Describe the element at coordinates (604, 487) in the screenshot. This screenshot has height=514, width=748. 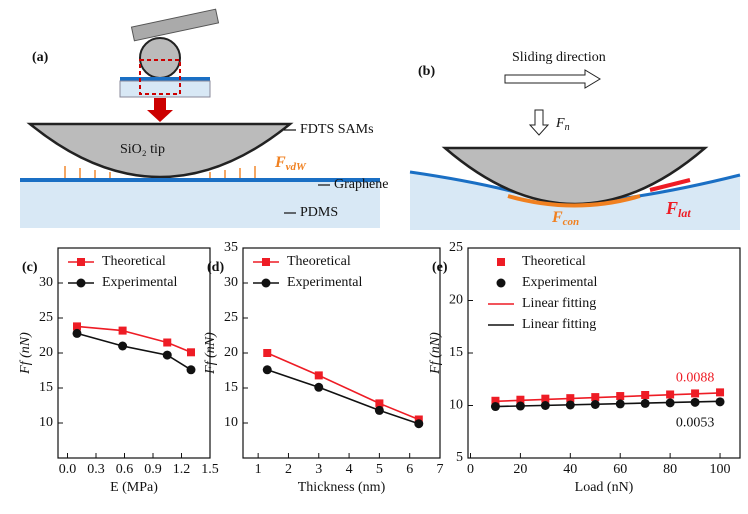
I see `x-axis-label: Load (nN)` at that location.